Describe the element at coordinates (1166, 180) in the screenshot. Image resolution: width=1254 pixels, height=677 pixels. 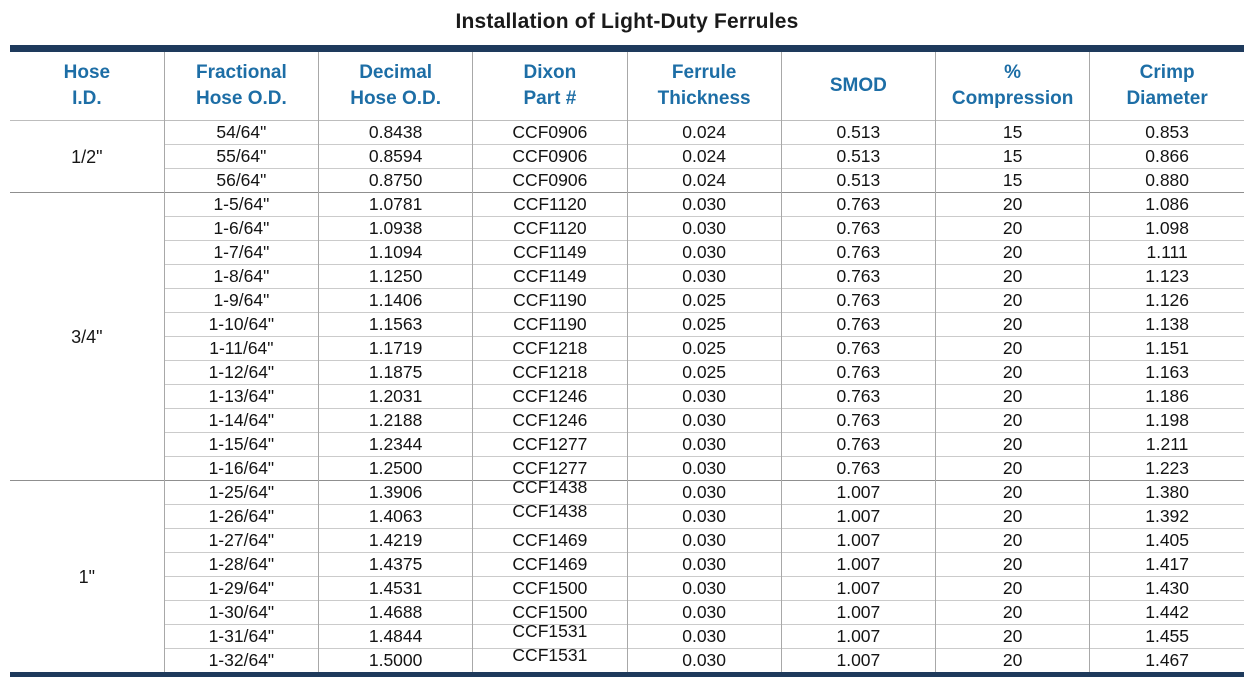
I see `cell-crimp-diameter: 0.880` at that location.